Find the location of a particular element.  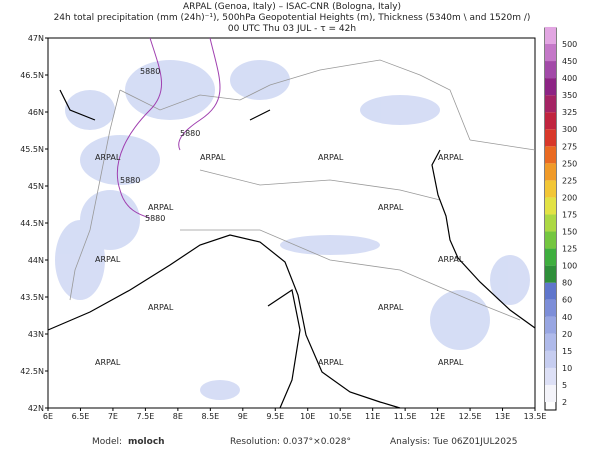

lon-label: 10.5E is located at coordinates (340, 416).